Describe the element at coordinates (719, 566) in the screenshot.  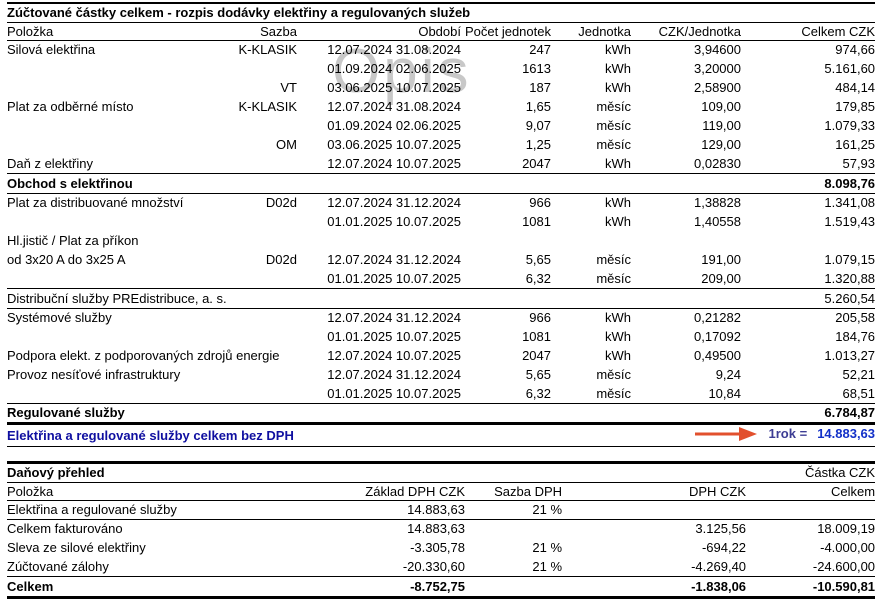
I see `cell: -4.269,40` at that location.